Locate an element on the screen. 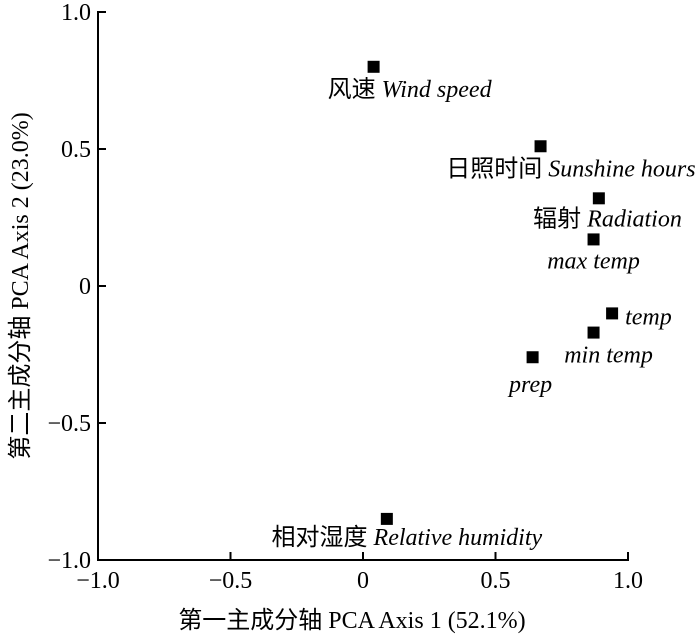  point-label-en: temp is located at coordinates (648, 317).